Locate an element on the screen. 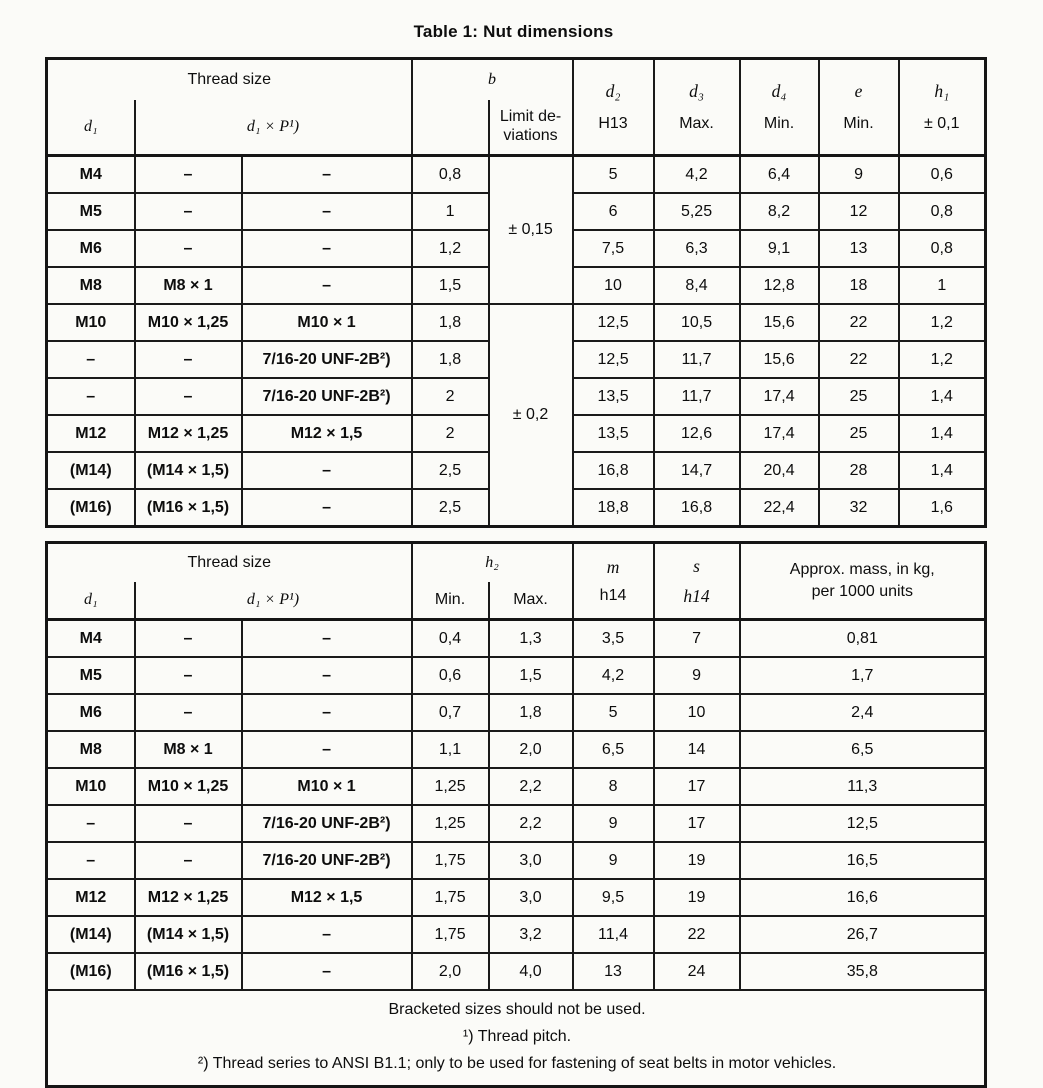 This screenshot has width=1043, height=1088. cell: M12 × 1,25 is located at coordinates (188, 897).